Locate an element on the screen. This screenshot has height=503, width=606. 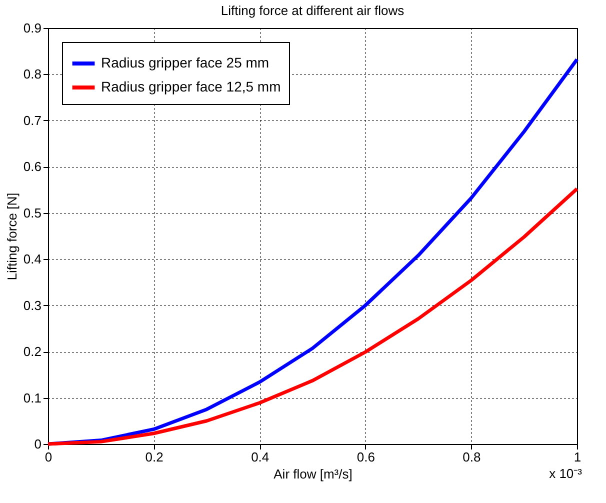
y-tick-label: 0 is located at coordinates (38, 444).